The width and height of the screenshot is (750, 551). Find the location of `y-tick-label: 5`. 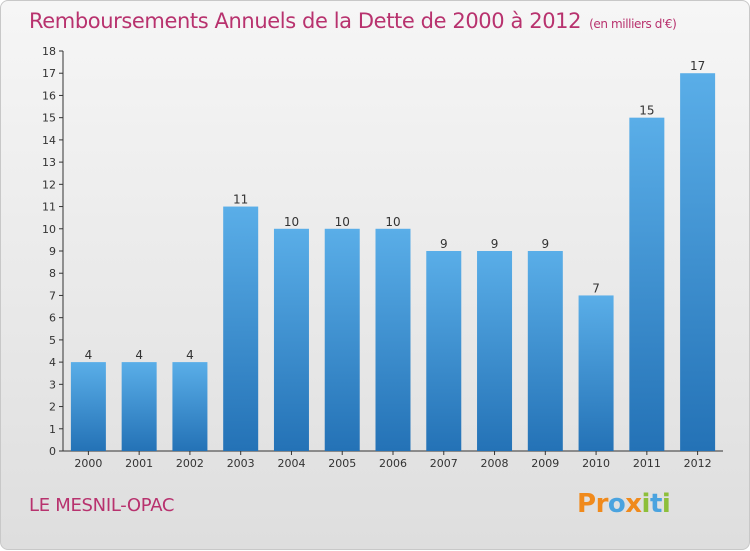

y-tick-label: 5 is located at coordinates (52, 340).